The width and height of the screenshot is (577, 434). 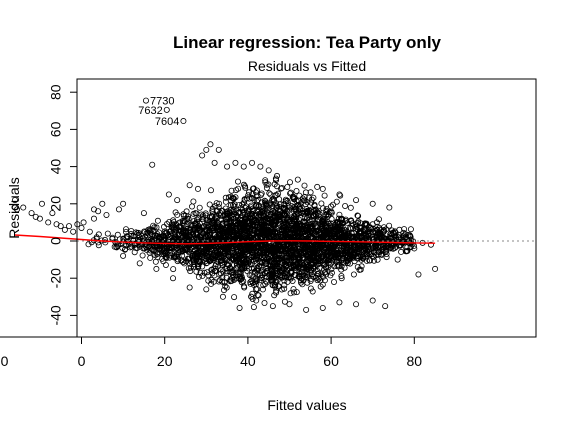 What do you see at coordinates (307, 42) in the screenshot?
I see `chart-title: Linear regression: Tea Party only` at bounding box center [307, 42].